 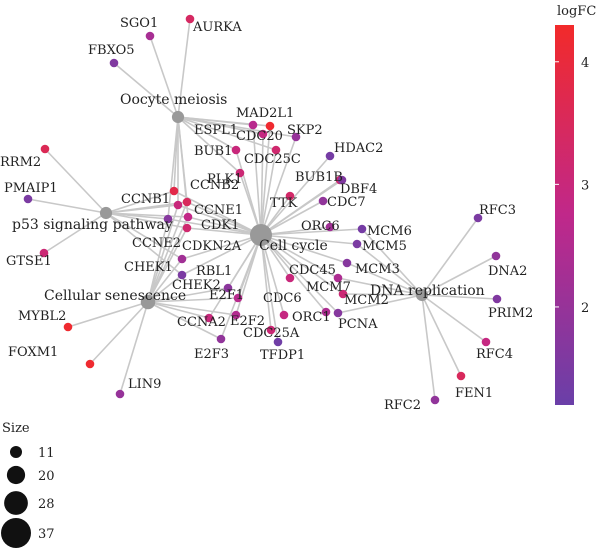 What do you see at coordinates (163, 253) in the screenshot?
I see `edge-senescence-CCNB1` at bounding box center [163, 253].